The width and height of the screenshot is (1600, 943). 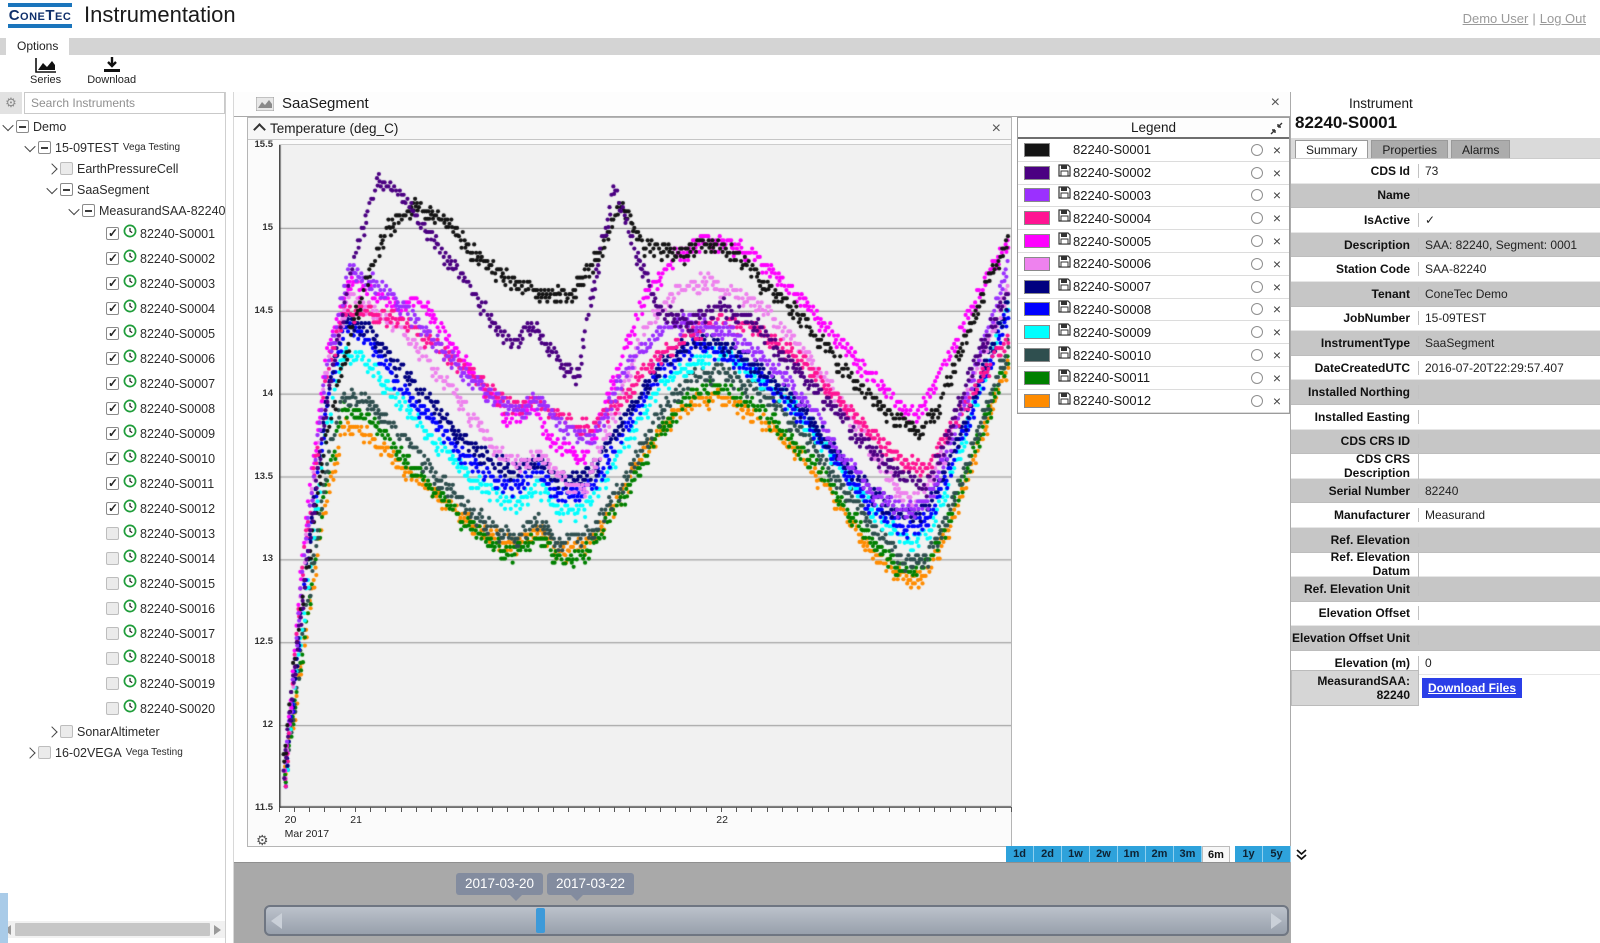 I want to click on search-settings-gear-icon: ⚙, so click(x=11, y=103).